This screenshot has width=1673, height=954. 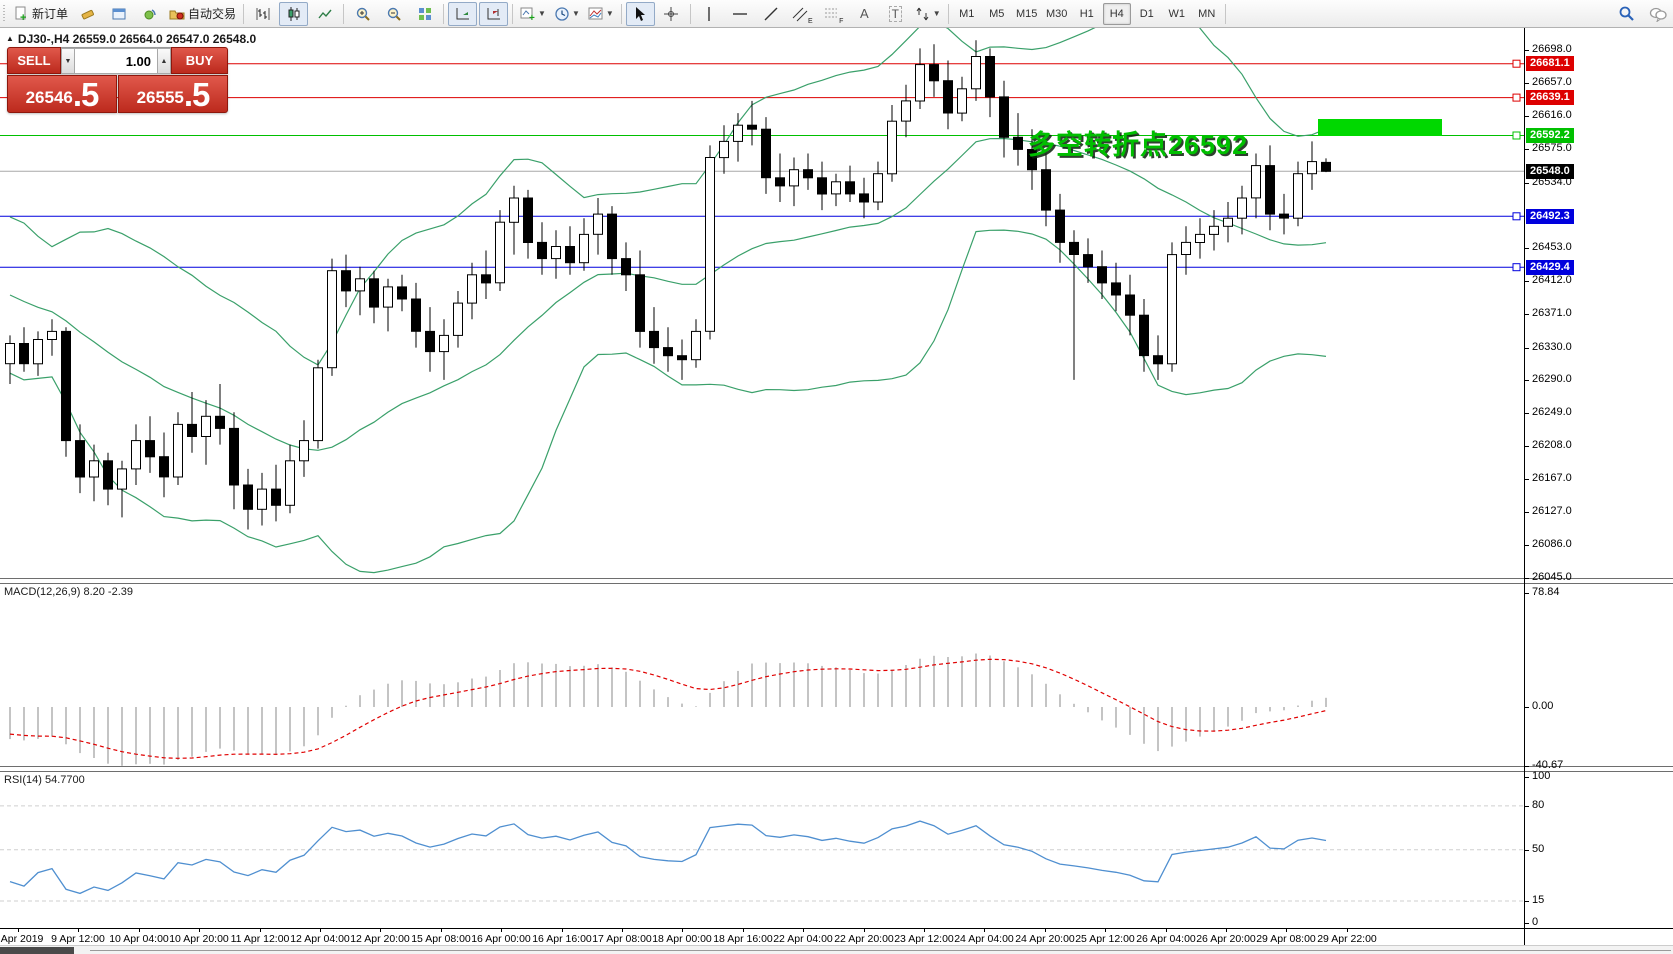 What do you see at coordinates (149, 14) in the screenshot?
I see `signals-button` at bounding box center [149, 14].